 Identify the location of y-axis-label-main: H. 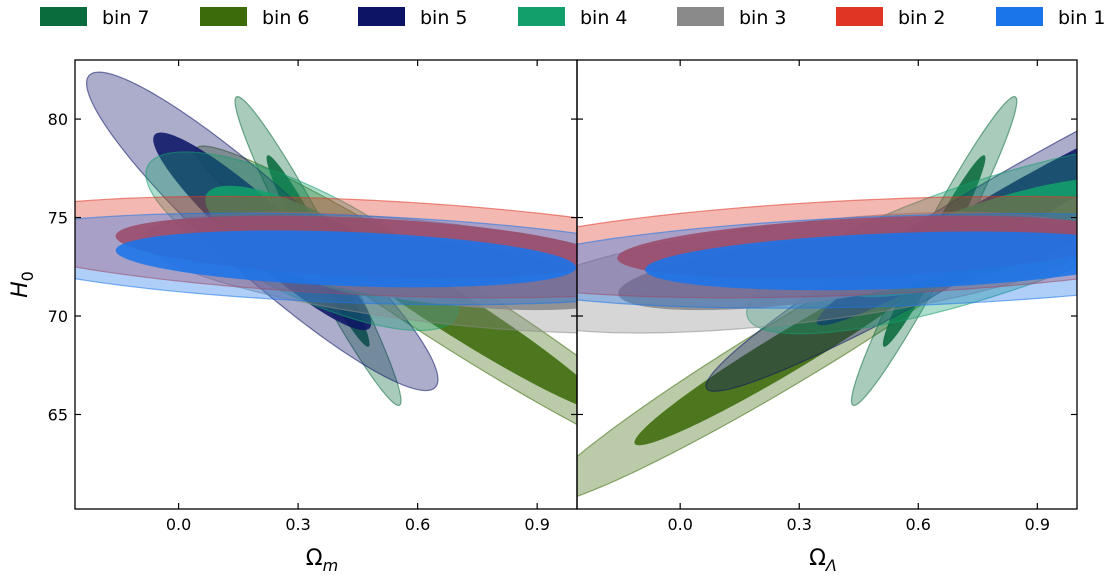
(20, 289).